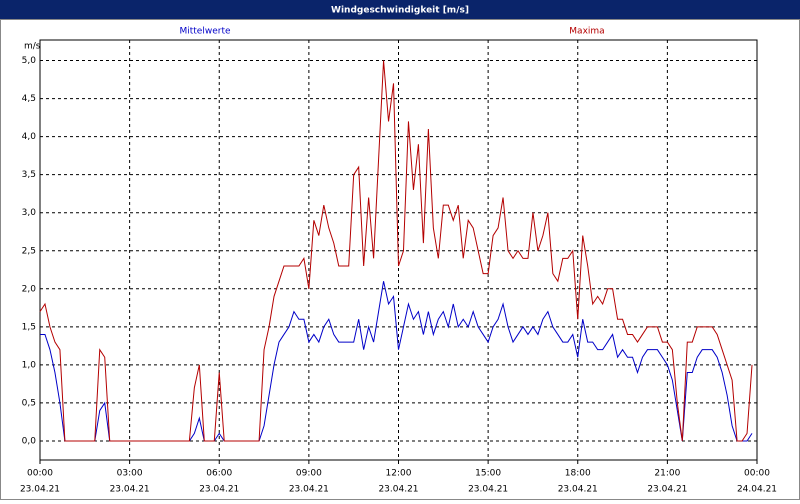  I want to click on y-tick-label: 3,0, so click(29, 213).